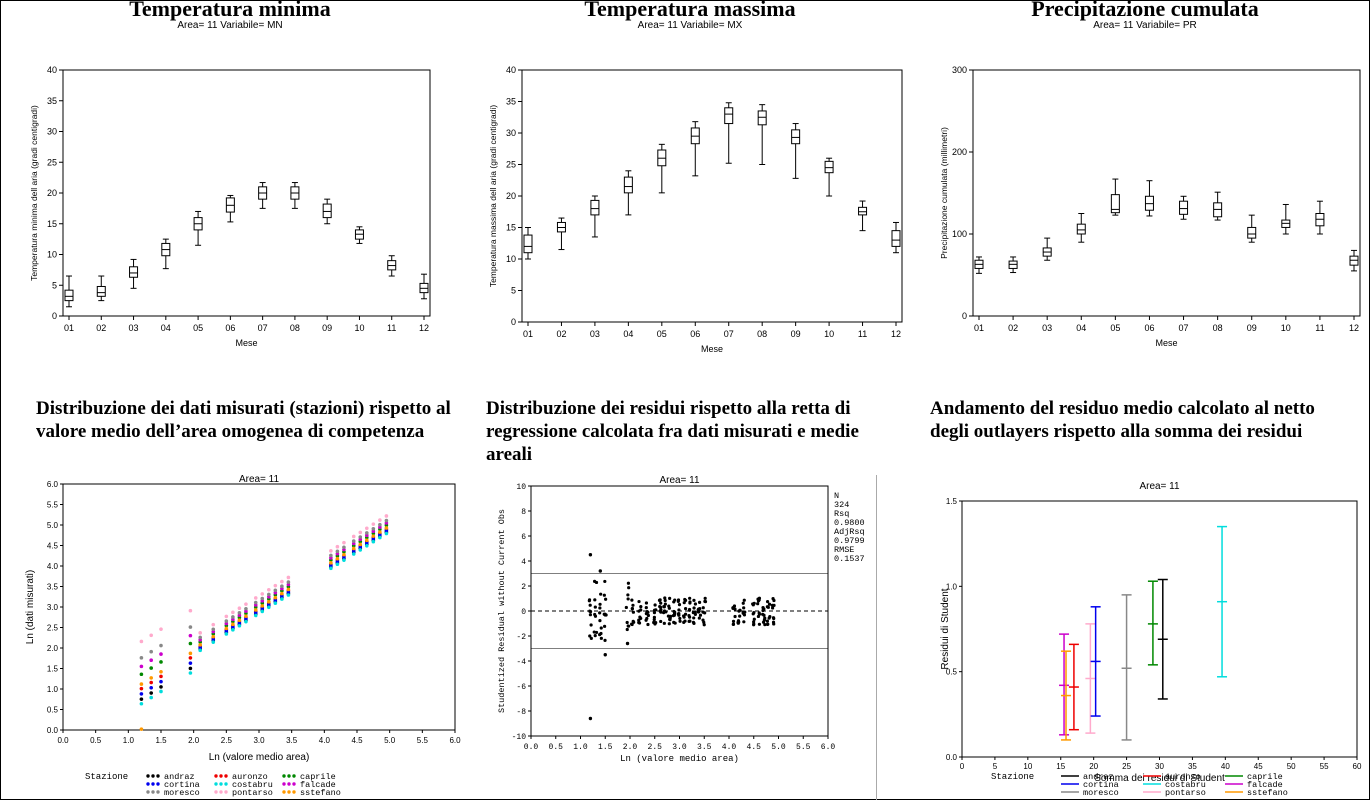  Describe the element at coordinates (511, 259) in the screenshot. I see `y-tick-label: 10` at that location.